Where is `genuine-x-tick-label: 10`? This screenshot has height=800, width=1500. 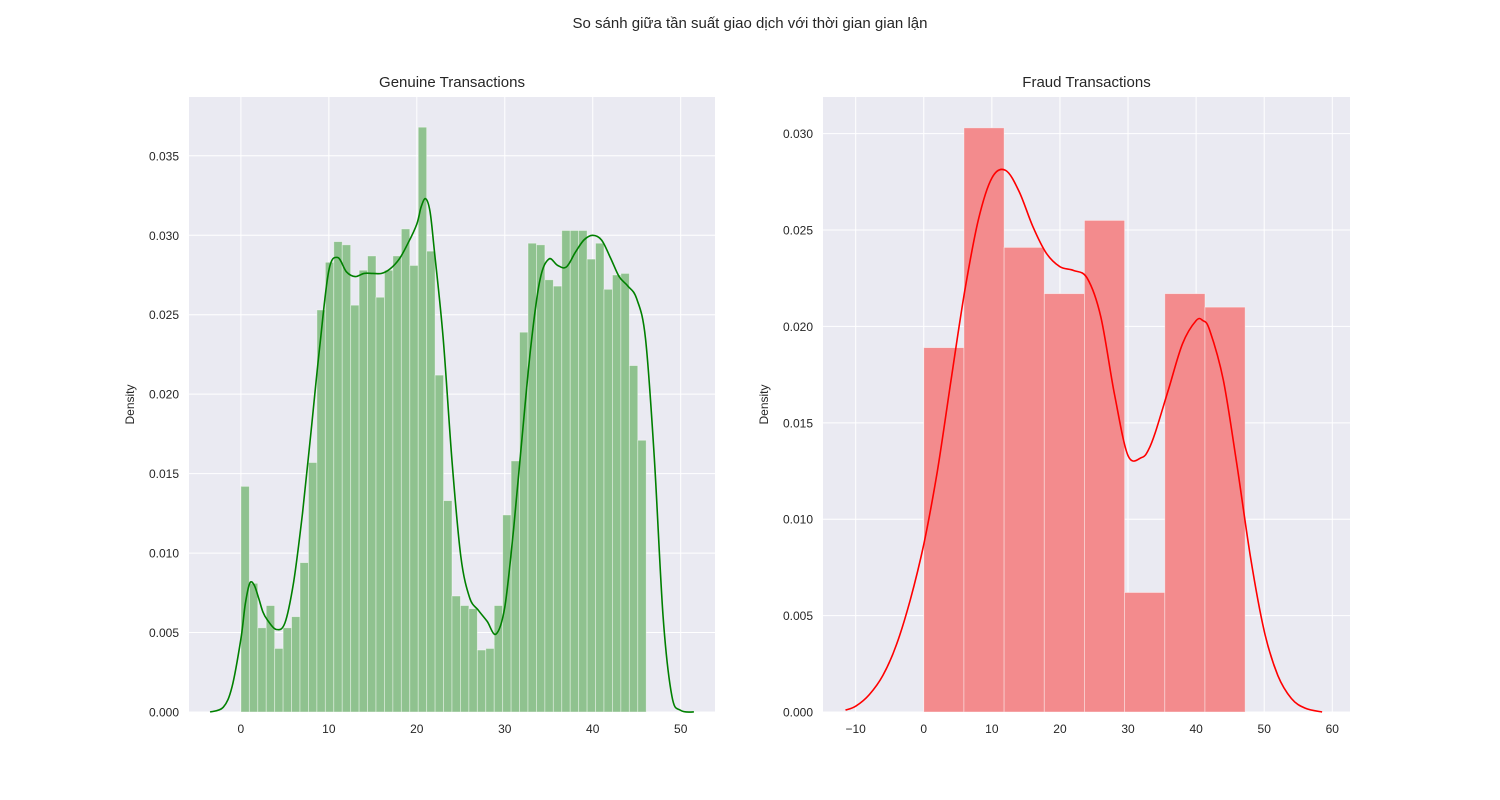
genuine-x-tick-label: 10 is located at coordinates (329, 729).